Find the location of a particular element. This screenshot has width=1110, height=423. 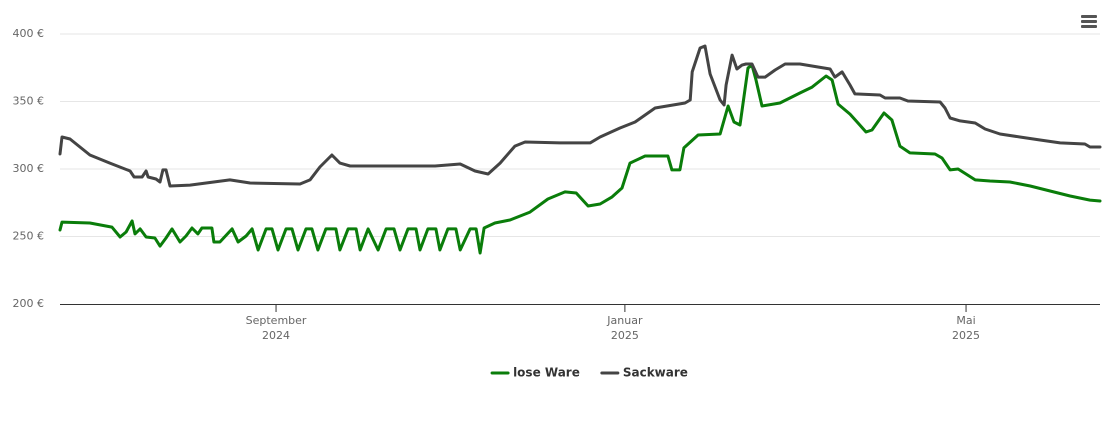

legend-label: lose Ware is located at coordinates (546, 373).